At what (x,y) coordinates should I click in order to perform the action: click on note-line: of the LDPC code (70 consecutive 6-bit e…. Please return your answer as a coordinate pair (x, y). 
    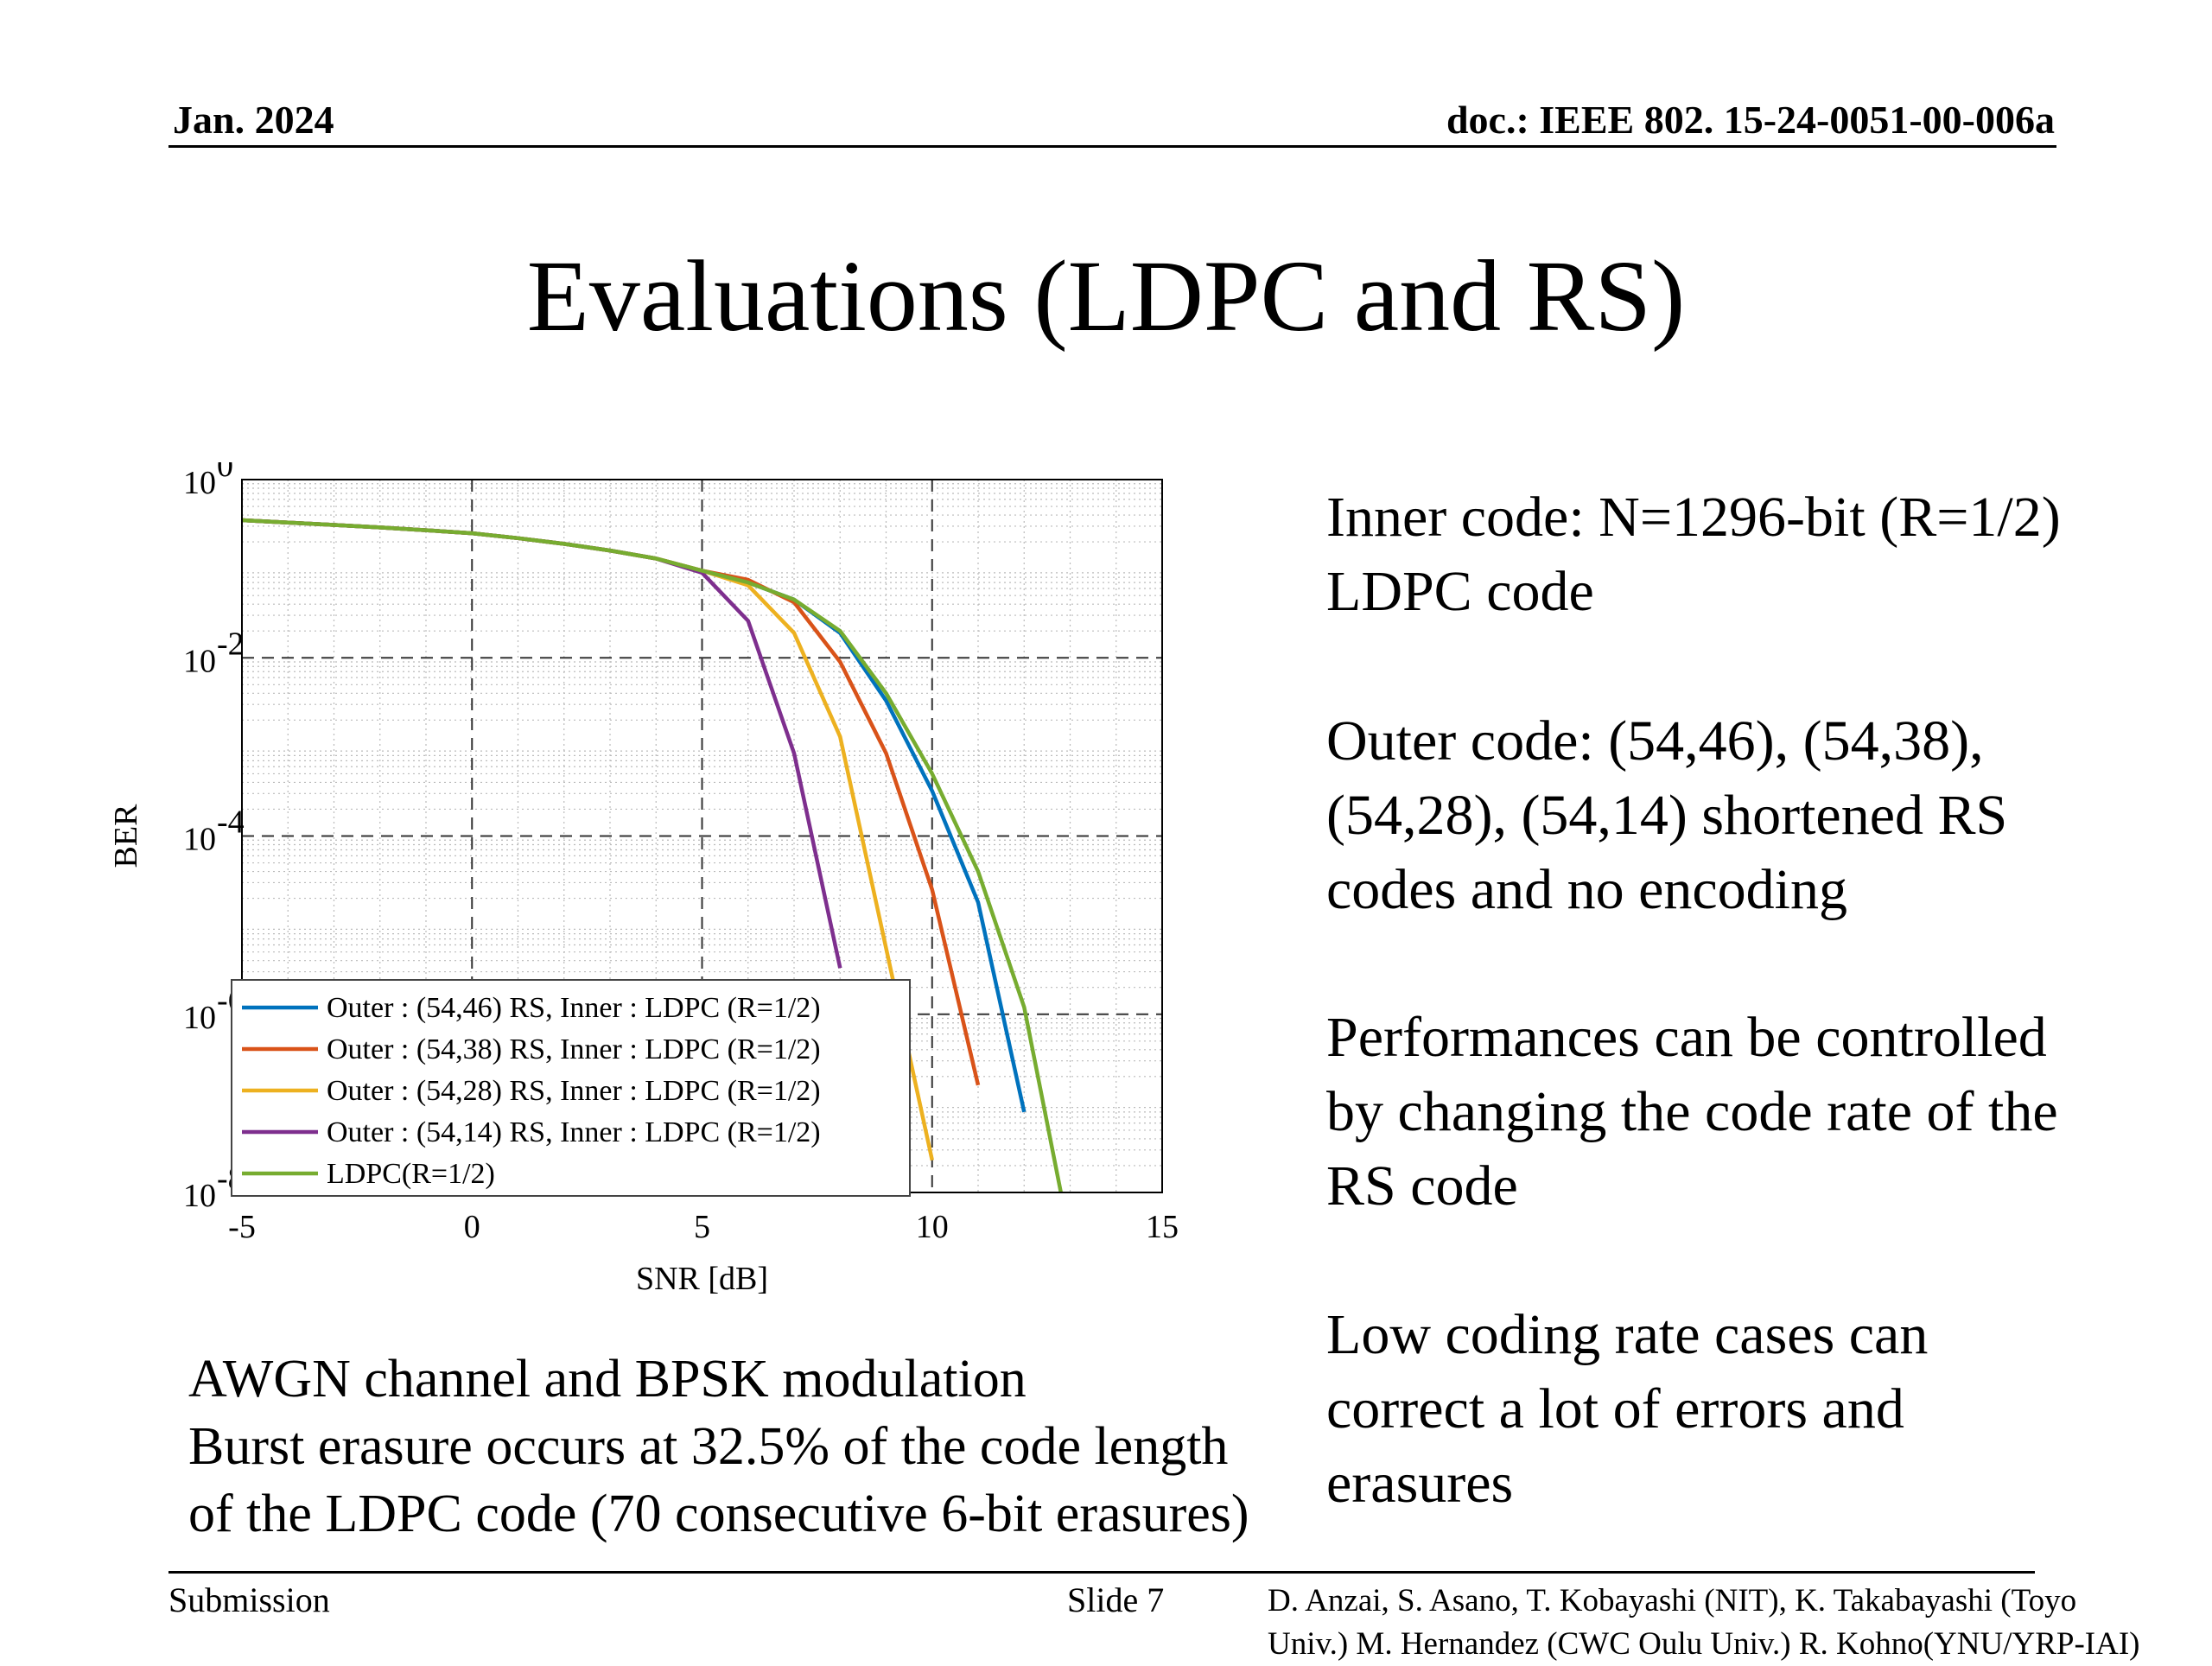
    Looking at the image, I should click on (718, 1514).